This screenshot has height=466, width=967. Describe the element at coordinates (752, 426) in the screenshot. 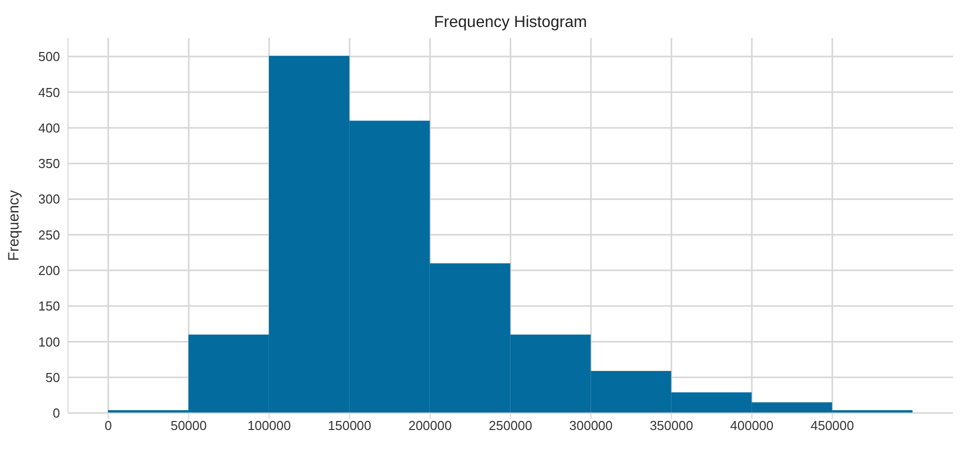

I see `x-tick-label: 400000` at that location.